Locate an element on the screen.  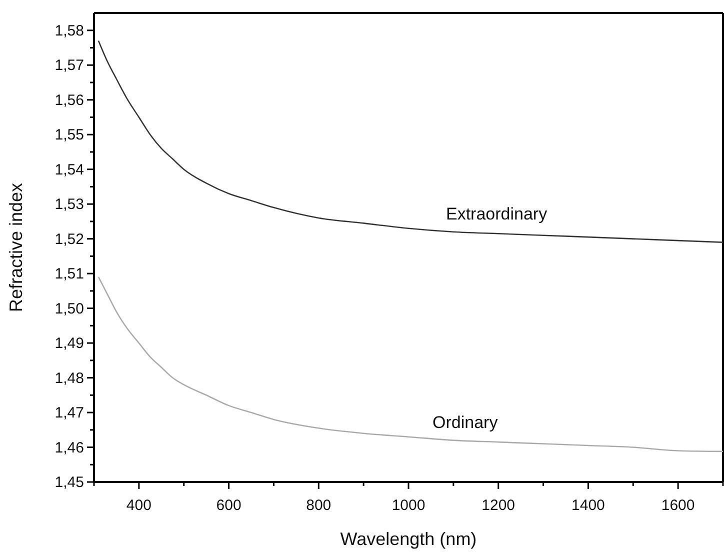
y-tick-label: 1,49 is located at coordinates (69, 343).